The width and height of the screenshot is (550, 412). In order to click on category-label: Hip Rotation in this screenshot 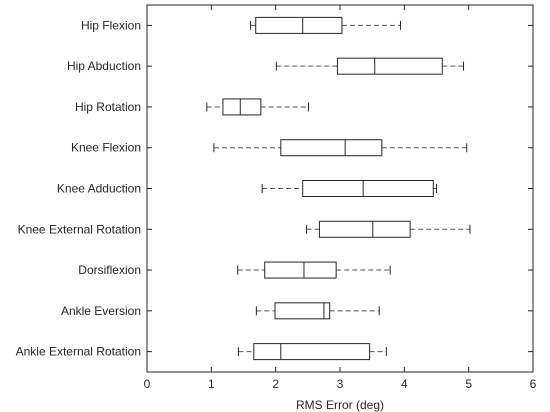, I will do `click(108, 107)`.